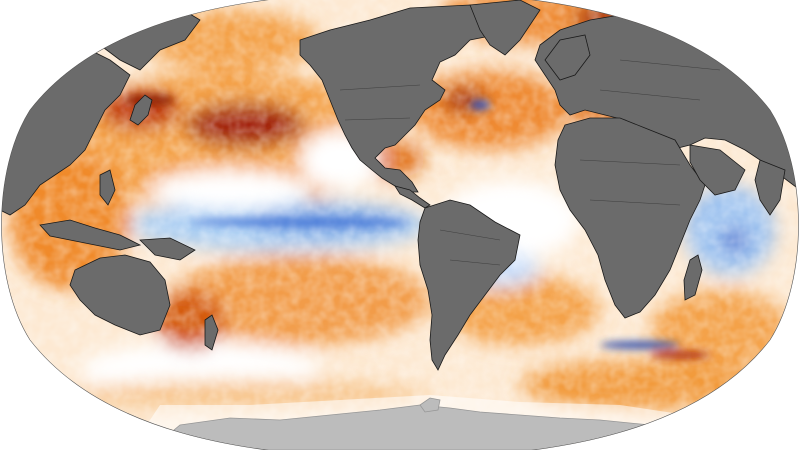 Image resolution: width=800 pixels, height=450 pixels. I want to click on antarctic-cool-streak, so click(640, 345).